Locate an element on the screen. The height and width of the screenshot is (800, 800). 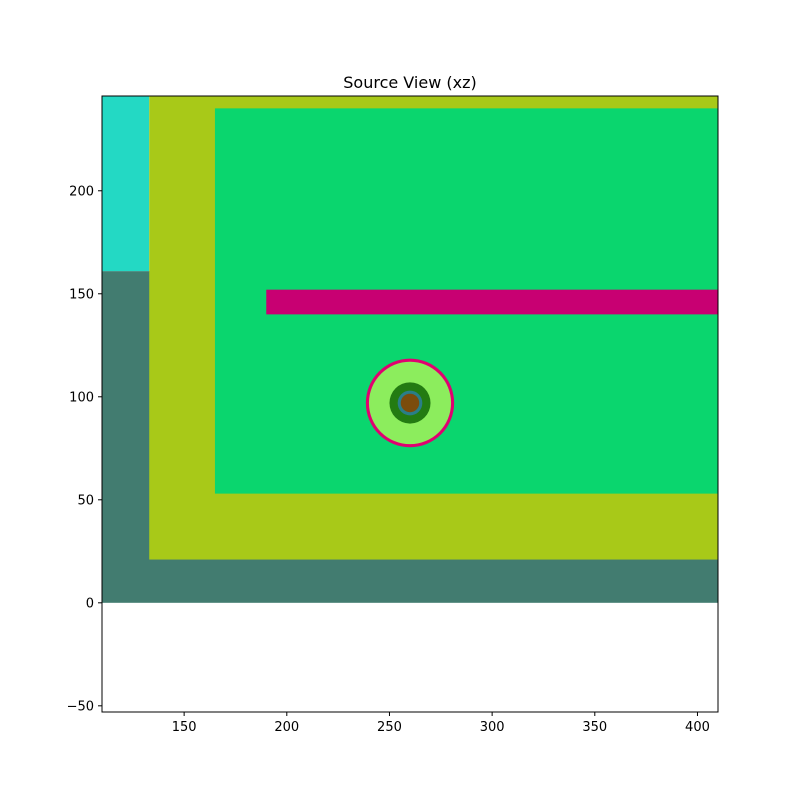
chart-title: Source View (xz) is located at coordinates (409, 82).